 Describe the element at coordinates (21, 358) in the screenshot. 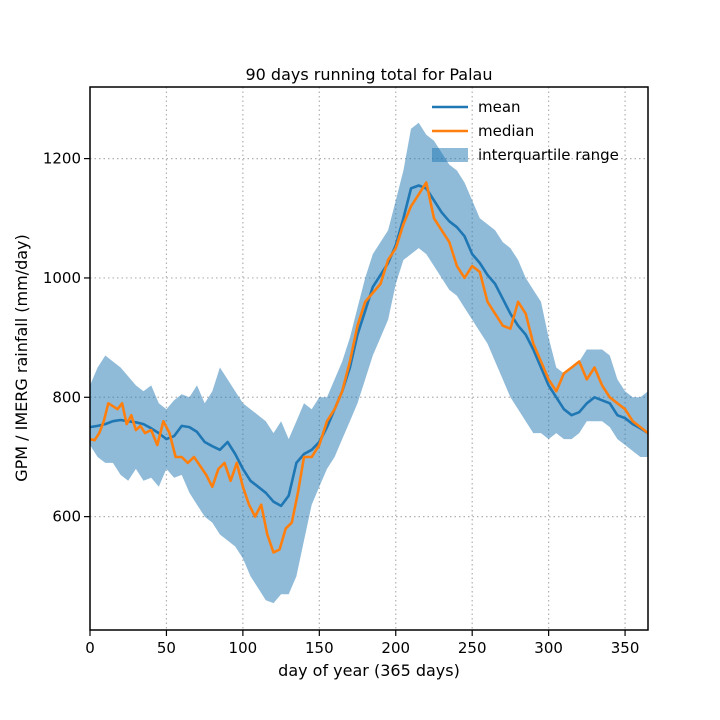

I see `y-axis-label: GPM / IMERG rainfall (mm/day)` at that location.